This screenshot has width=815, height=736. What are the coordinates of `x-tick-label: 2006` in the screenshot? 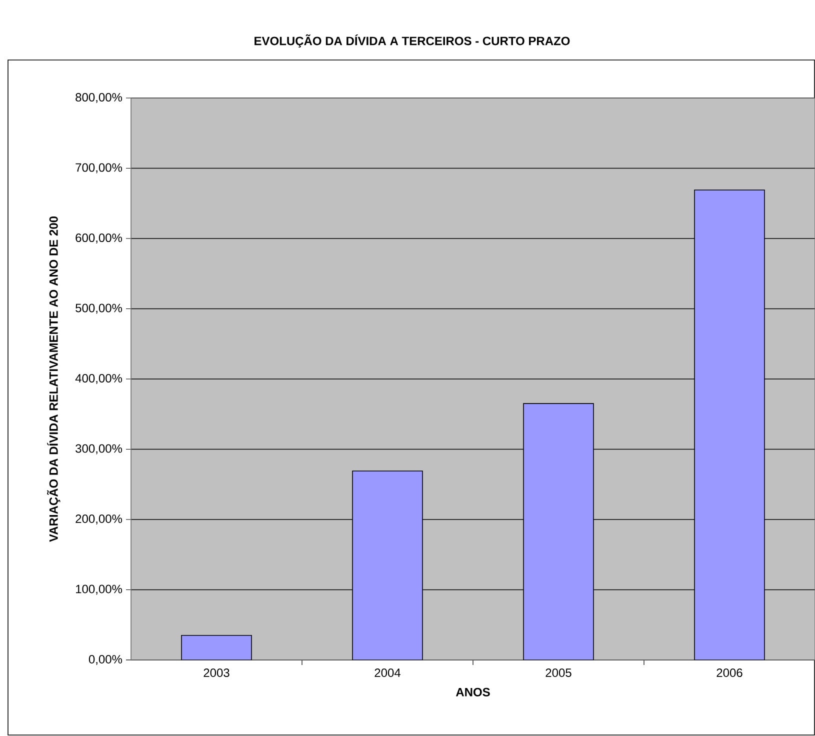 It's located at (729, 673).